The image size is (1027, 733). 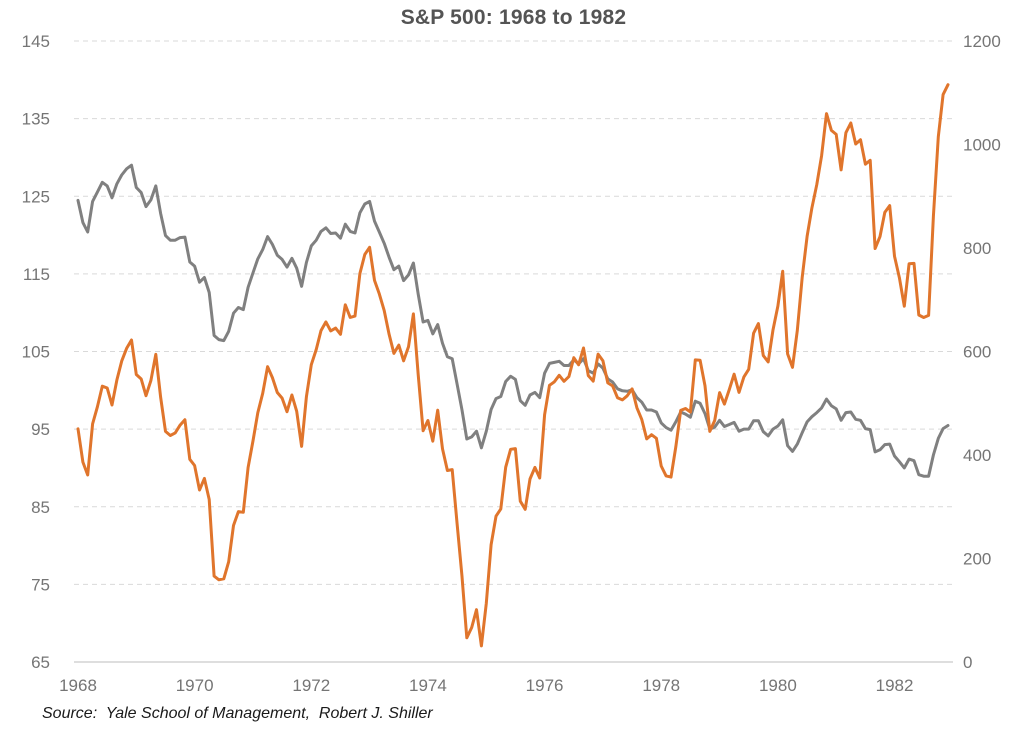 I want to click on x-axis-tick-label: 1968, so click(x=78, y=685).